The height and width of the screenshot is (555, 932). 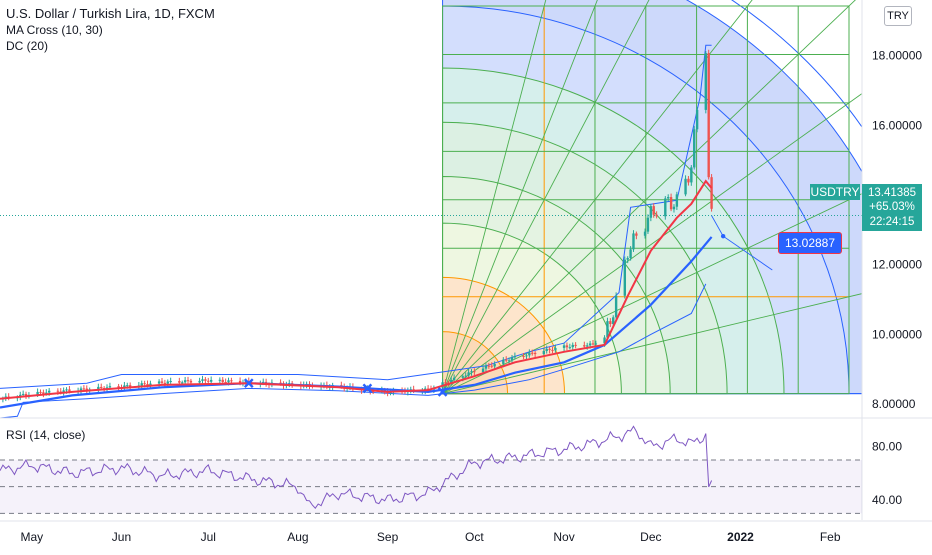 What do you see at coordinates (54, 30) in the screenshot?
I see `ma-cross-indicator-label: MA Cross (10, 30)` at bounding box center [54, 30].